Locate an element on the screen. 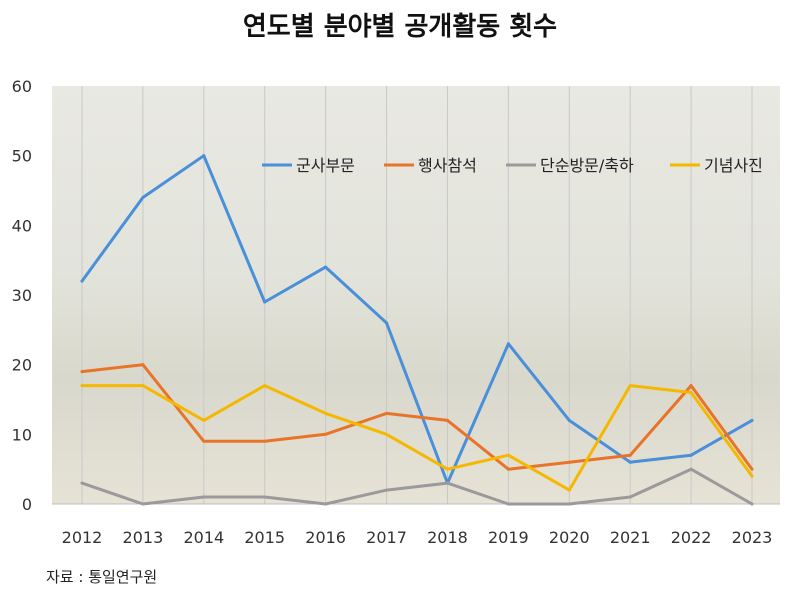  y-tick-label: 30 is located at coordinates (22, 295).